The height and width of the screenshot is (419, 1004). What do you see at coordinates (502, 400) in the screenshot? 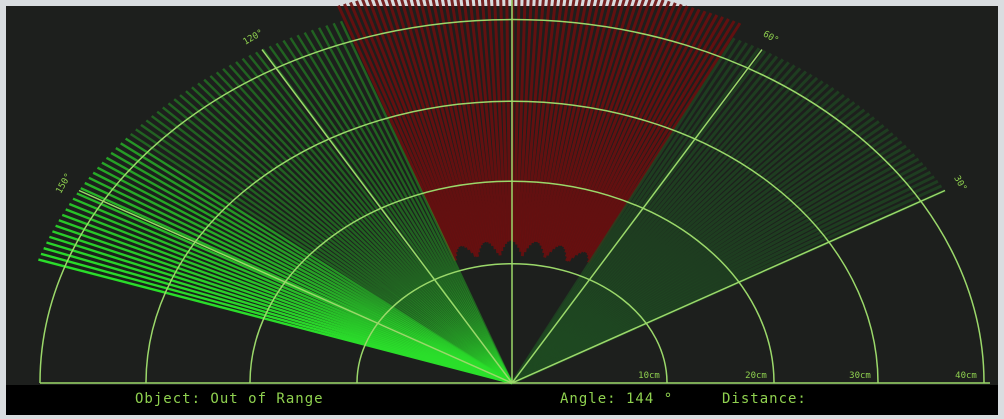
I see `status-bar` at bounding box center [502, 400].